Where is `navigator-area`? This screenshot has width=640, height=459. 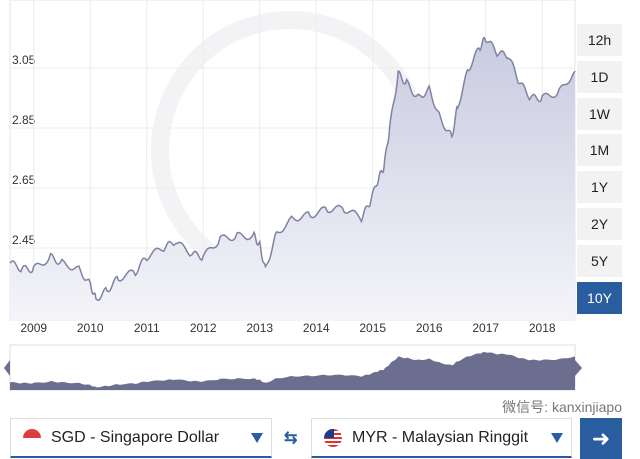
navigator-area is located at coordinates (292, 371).